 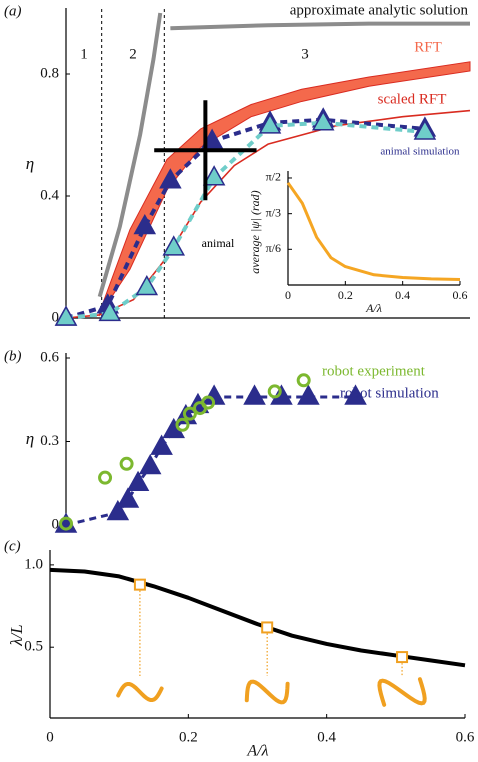 What do you see at coordinates (273, 248) in the screenshot?
I see `y-tick-label: π/6` at bounding box center [273, 248].